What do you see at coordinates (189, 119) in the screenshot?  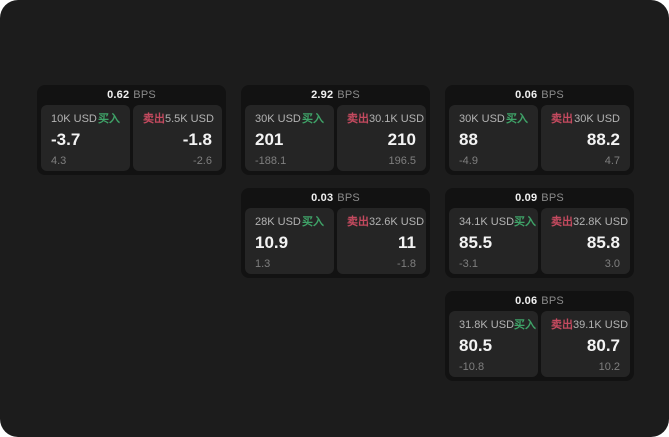 I see `sell-amount: 5.5K USD` at bounding box center [189, 119].